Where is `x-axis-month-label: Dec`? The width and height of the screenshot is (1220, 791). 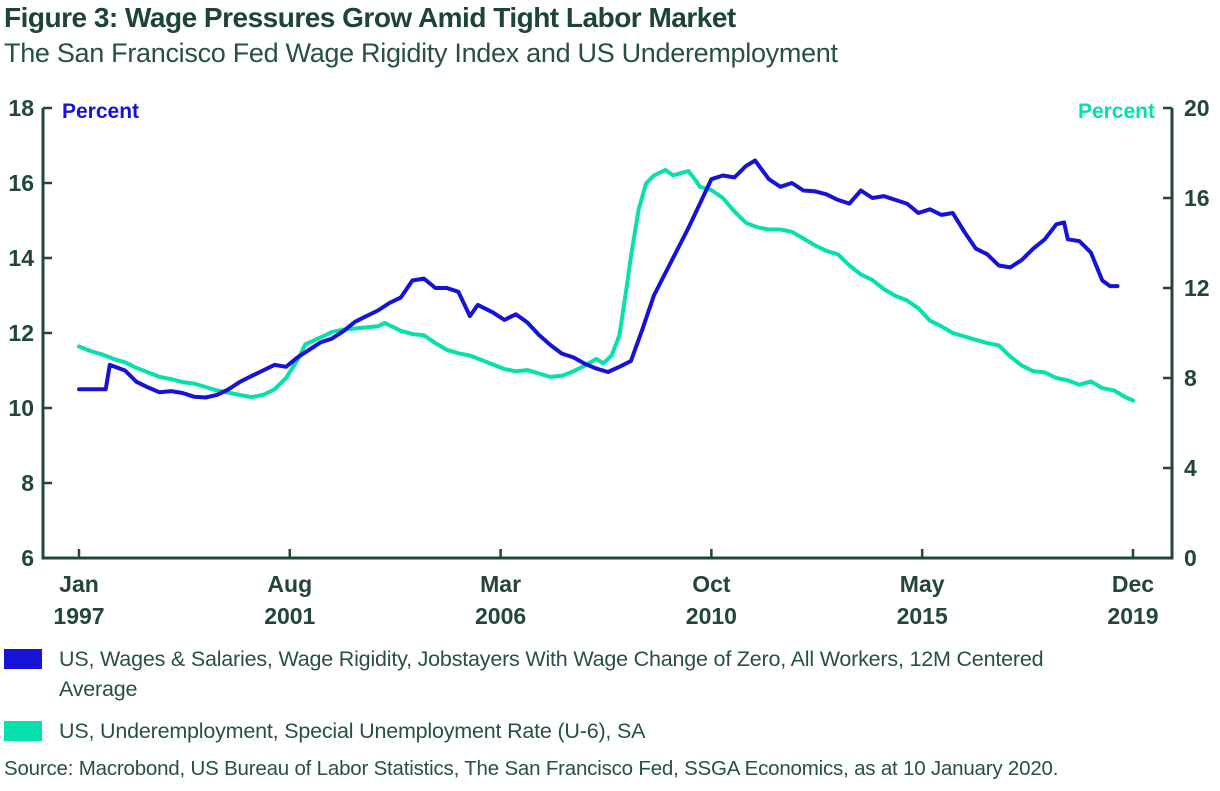
x-axis-month-label: Dec is located at coordinates (1133, 584).